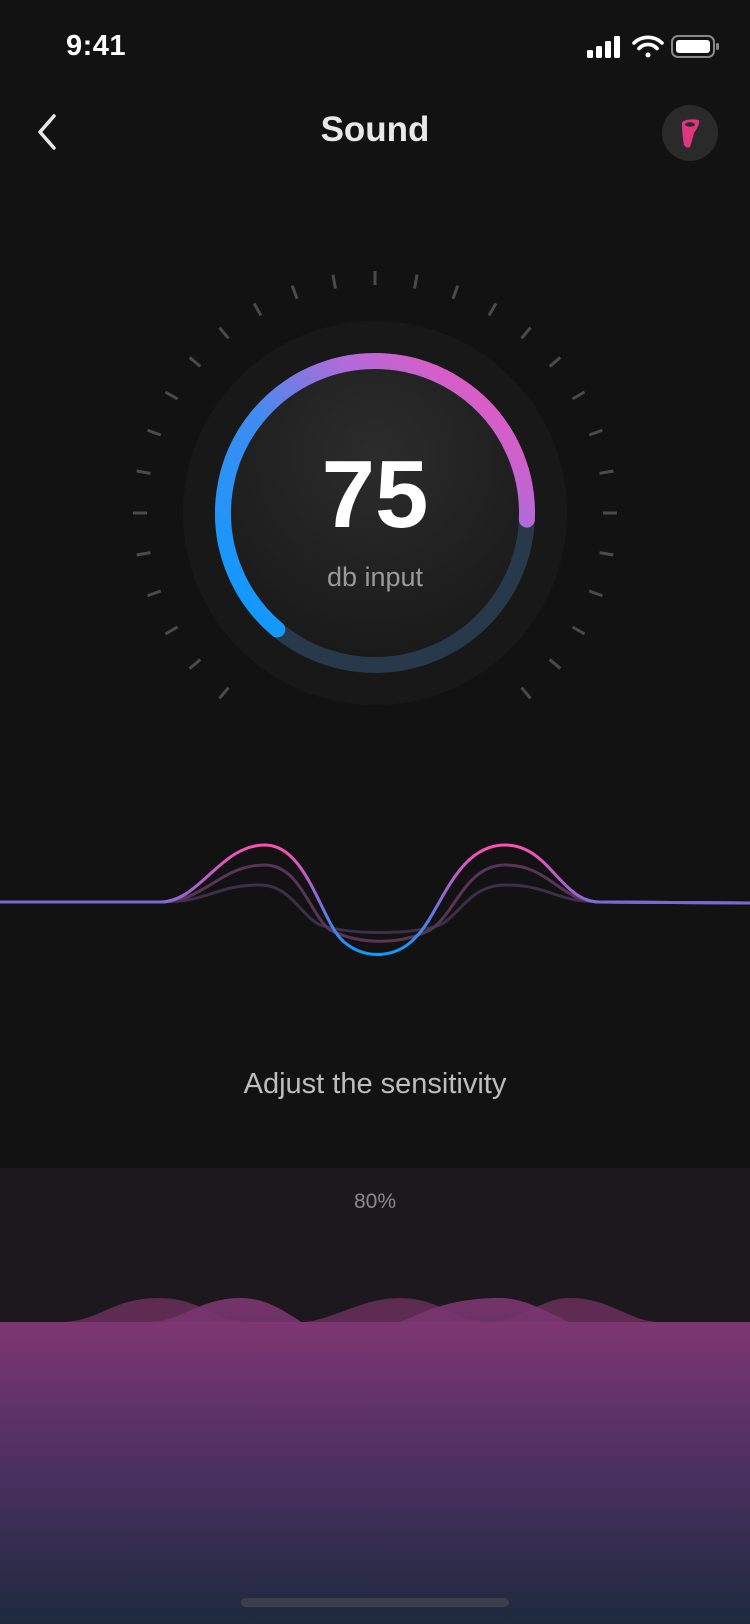 Image resolution: width=750 pixels, height=1624 pixels. I want to click on back-button, so click(50, 132).